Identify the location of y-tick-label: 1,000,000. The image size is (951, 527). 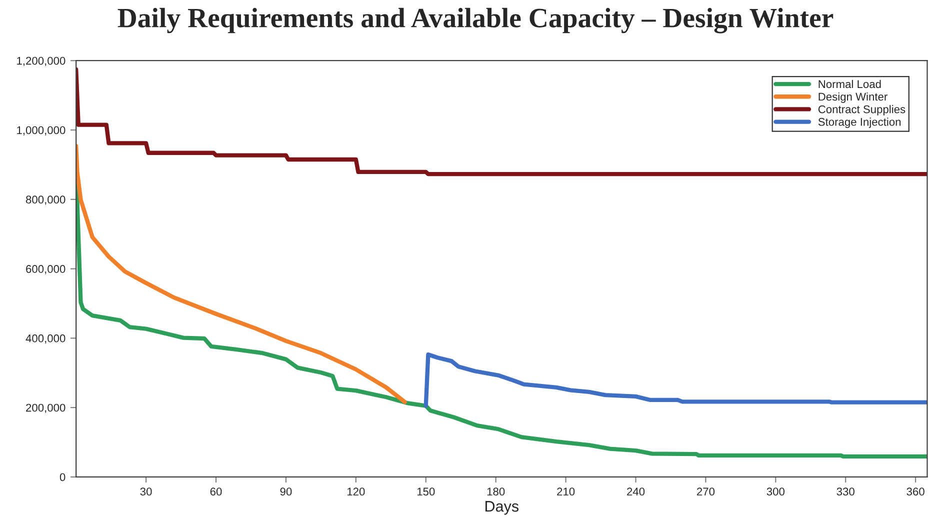
(41, 131).